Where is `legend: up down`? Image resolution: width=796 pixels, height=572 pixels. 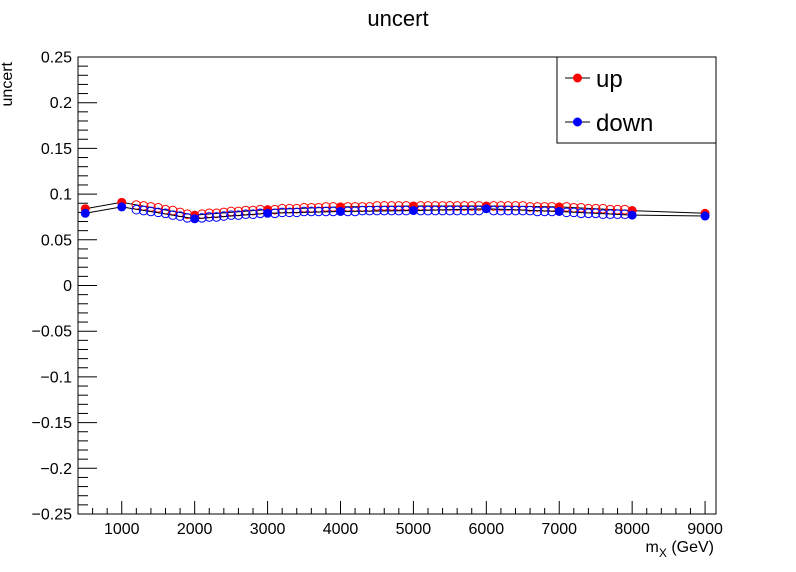 legend: up down is located at coordinates (636, 100).